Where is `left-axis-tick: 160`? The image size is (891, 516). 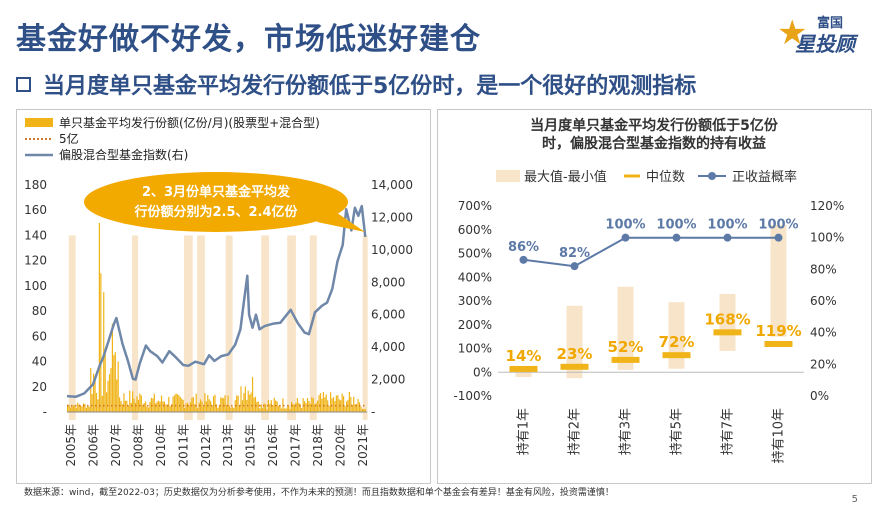 left-axis-tick: 160 is located at coordinates (35, 210).